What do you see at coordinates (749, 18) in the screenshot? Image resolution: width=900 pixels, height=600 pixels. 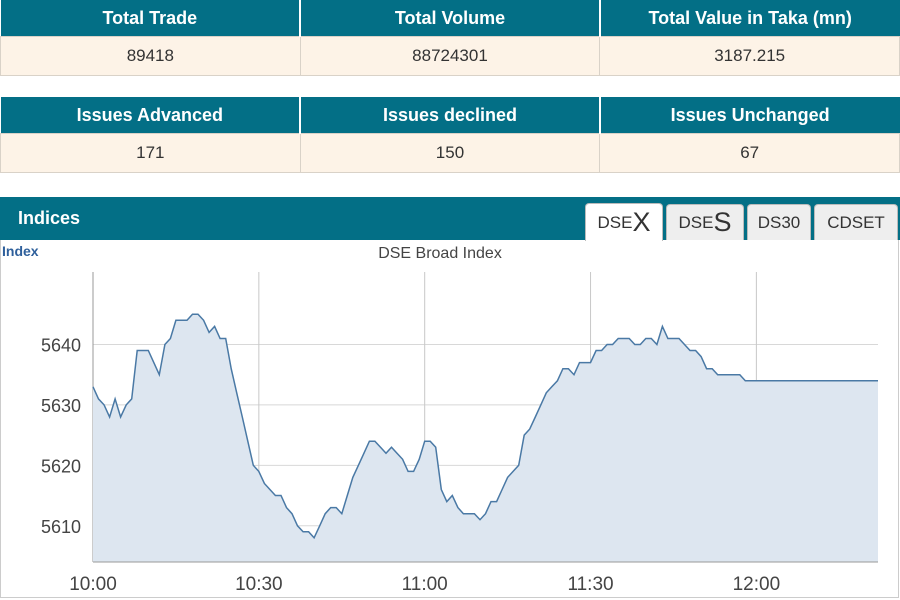 I see `total-value-header: Total Value in Taka (mn)` at bounding box center [749, 18].